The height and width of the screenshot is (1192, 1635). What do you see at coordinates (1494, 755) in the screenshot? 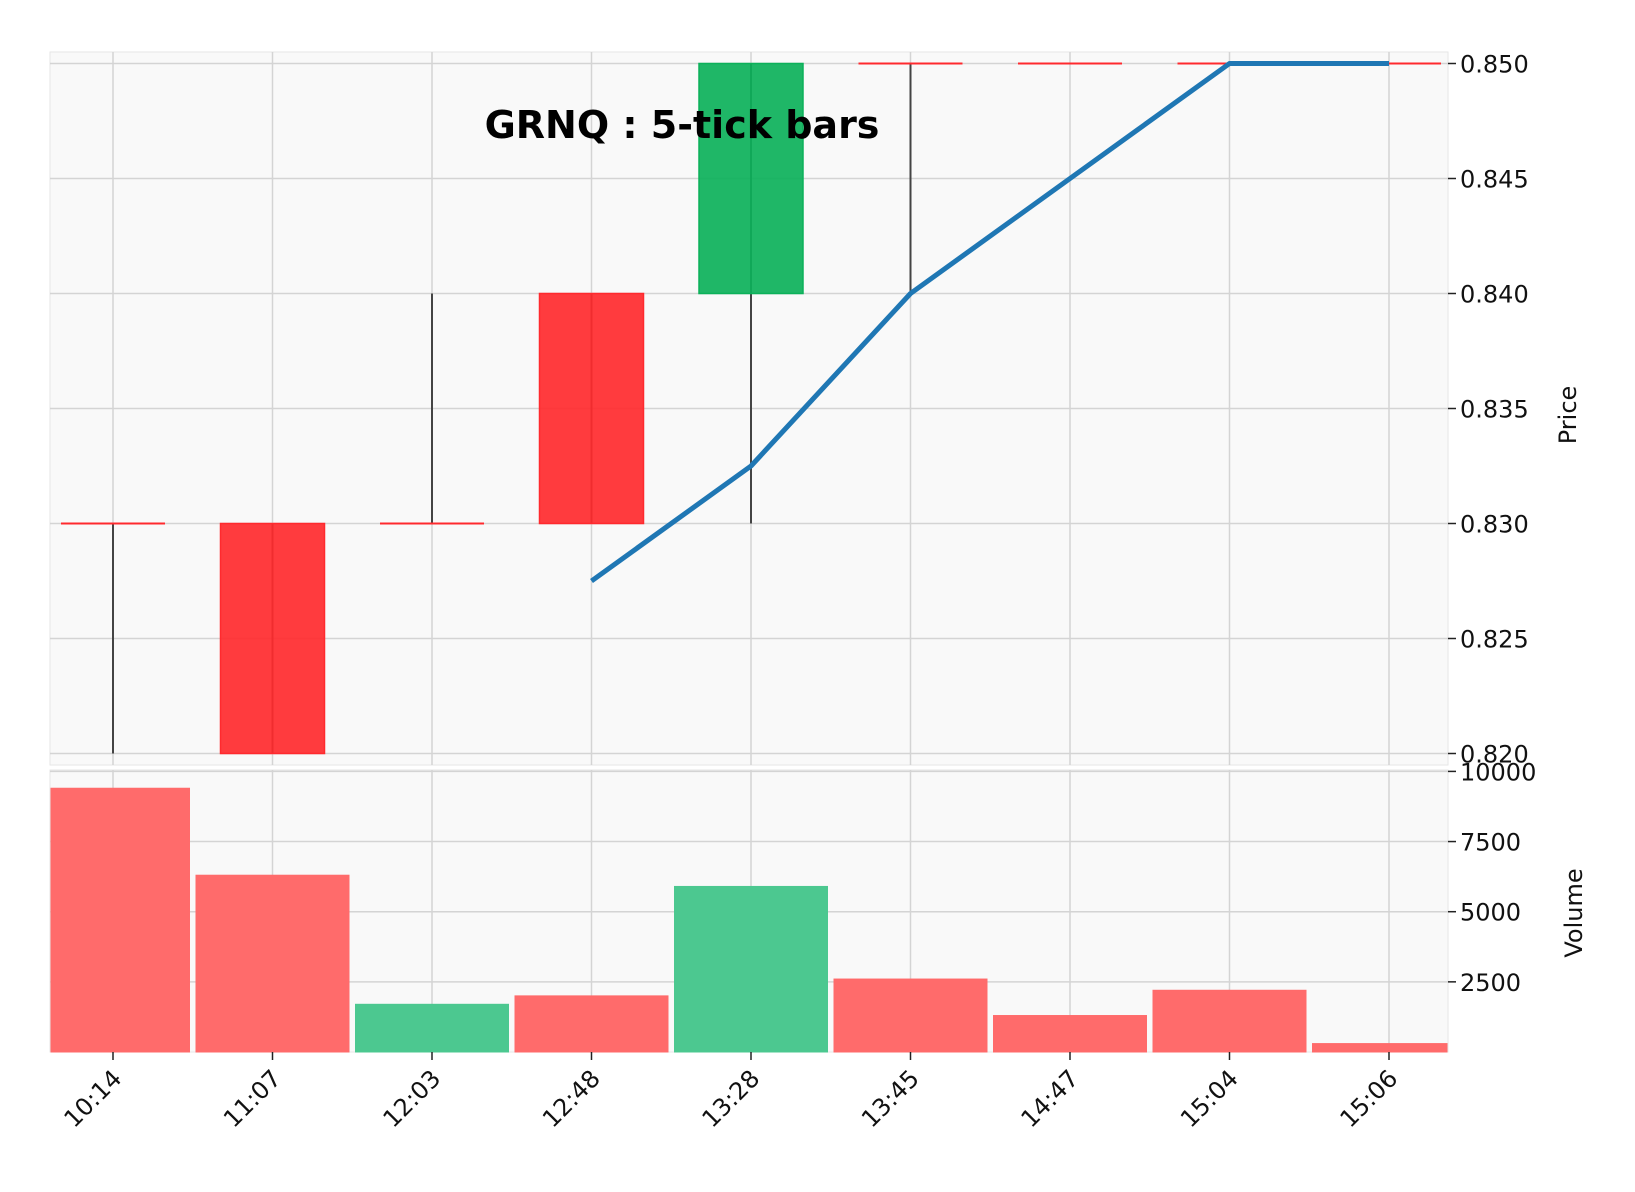
I see `price-tick-label: 0.820` at bounding box center [1494, 755].